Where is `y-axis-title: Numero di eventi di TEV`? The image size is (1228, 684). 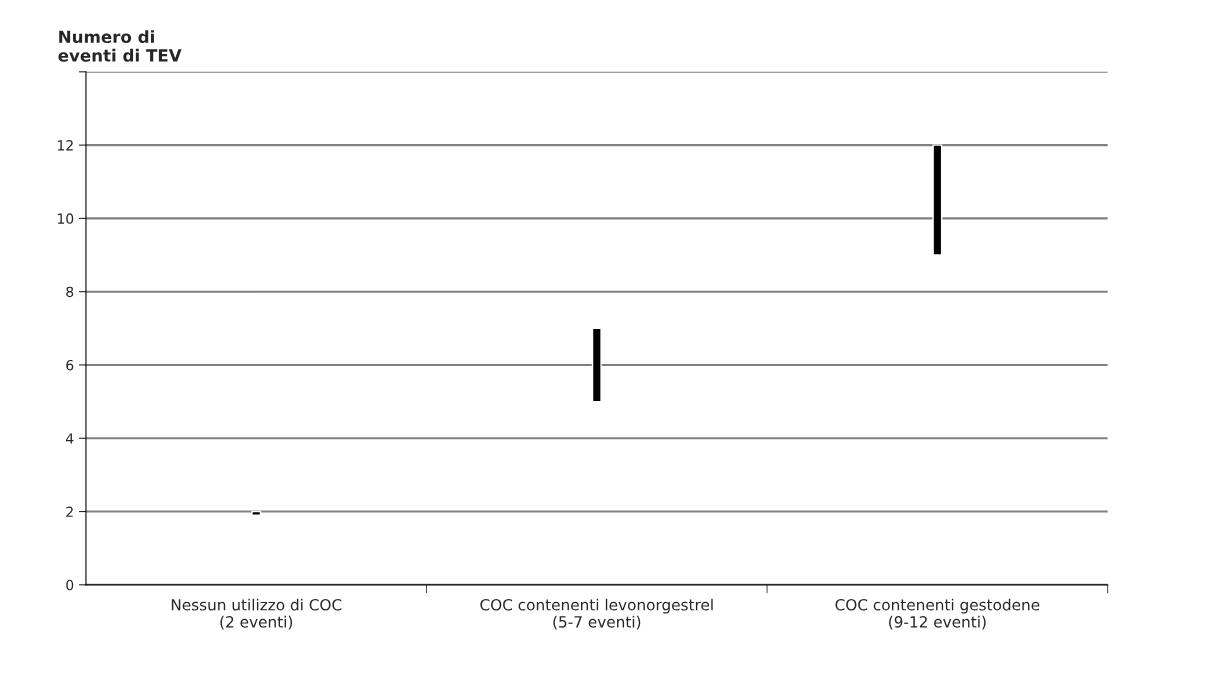
y-axis-title: Numero di eventi di TEV is located at coordinates (120, 46).